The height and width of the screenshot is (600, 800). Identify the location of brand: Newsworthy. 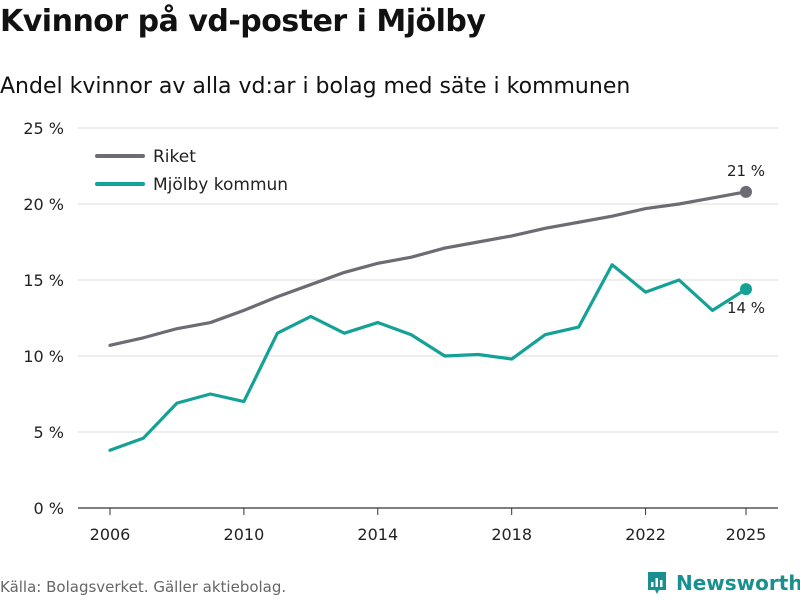
(723, 583).